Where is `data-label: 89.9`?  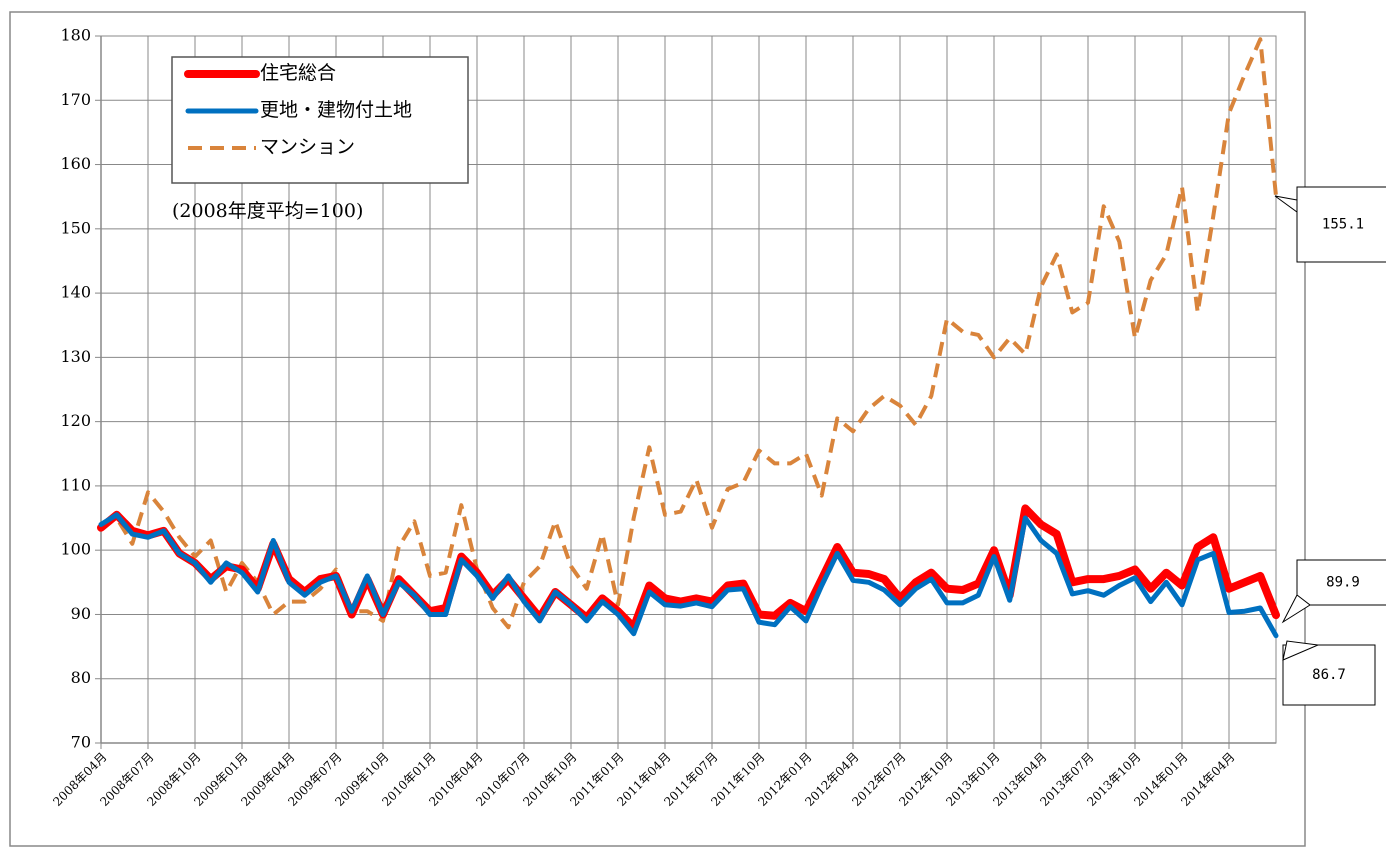 data-label: 89.9 is located at coordinates (1343, 583).